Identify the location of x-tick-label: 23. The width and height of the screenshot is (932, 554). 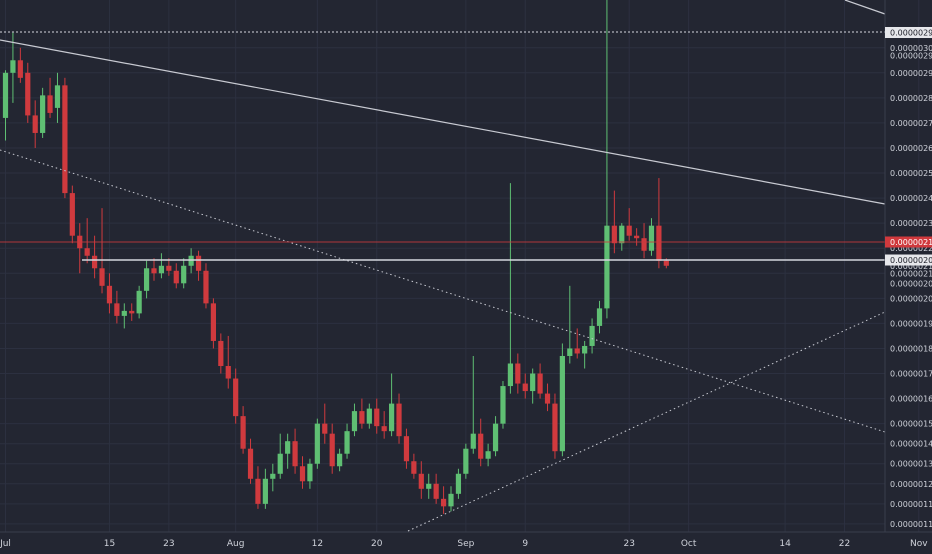
(168, 544).